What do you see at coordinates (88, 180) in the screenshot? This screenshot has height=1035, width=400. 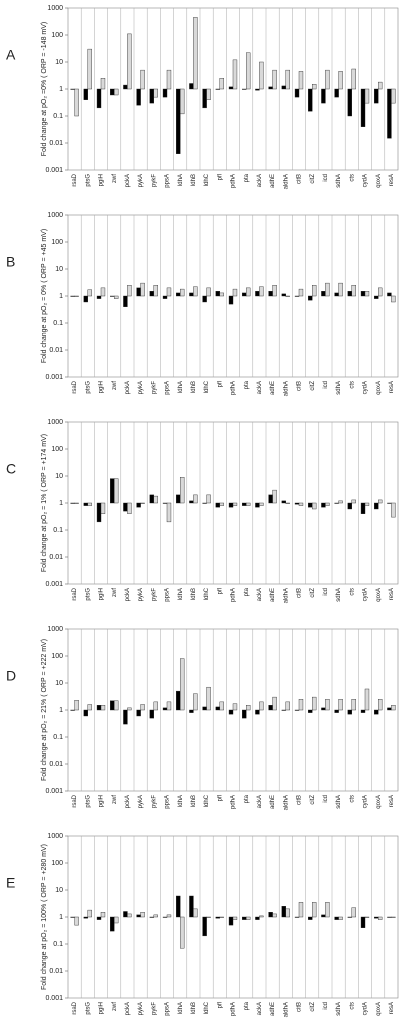 I see `x-tick-label: ptsG` at bounding box center [88, 180].